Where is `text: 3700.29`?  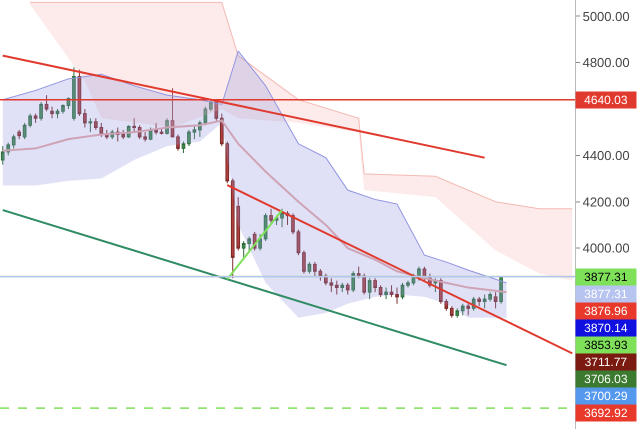 text: 3700.29 is located at coordinates (606, 396).